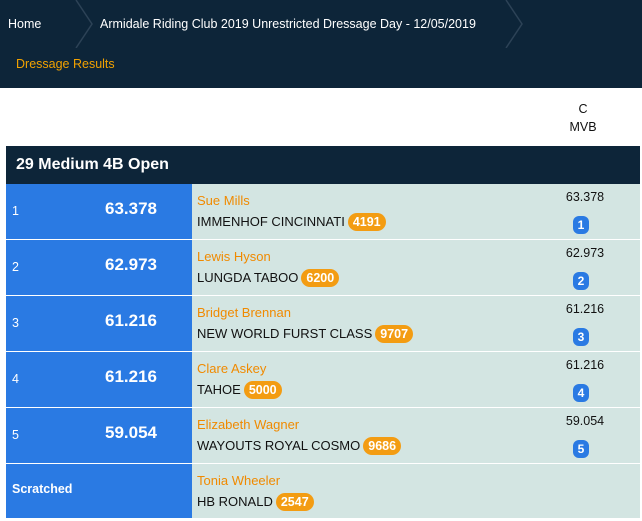 This screenshot has width=642, height=521. I want to click on judge-rank-badge: 4, so click(581, 393).